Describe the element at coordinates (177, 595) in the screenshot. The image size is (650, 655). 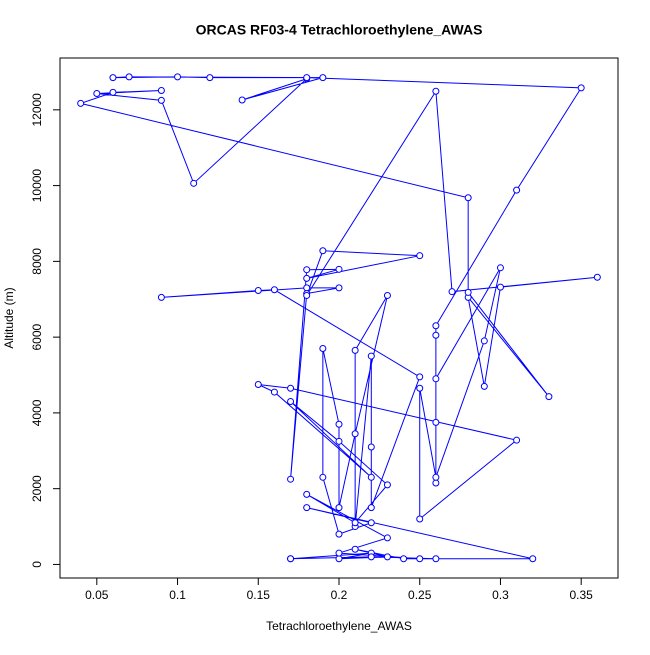
I see `x-tick-label: 0.1` at that location.